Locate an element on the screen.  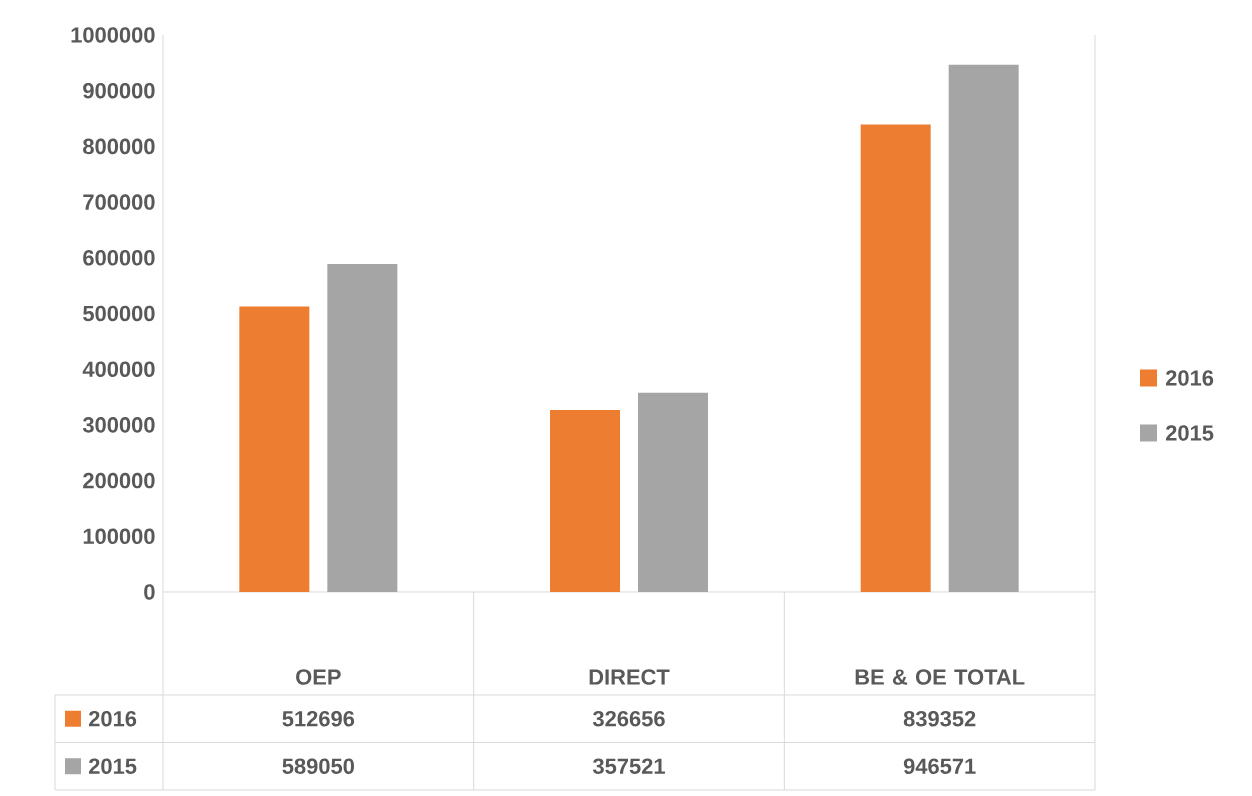
legend-label: 2016 is located at coordinates (112, 718).